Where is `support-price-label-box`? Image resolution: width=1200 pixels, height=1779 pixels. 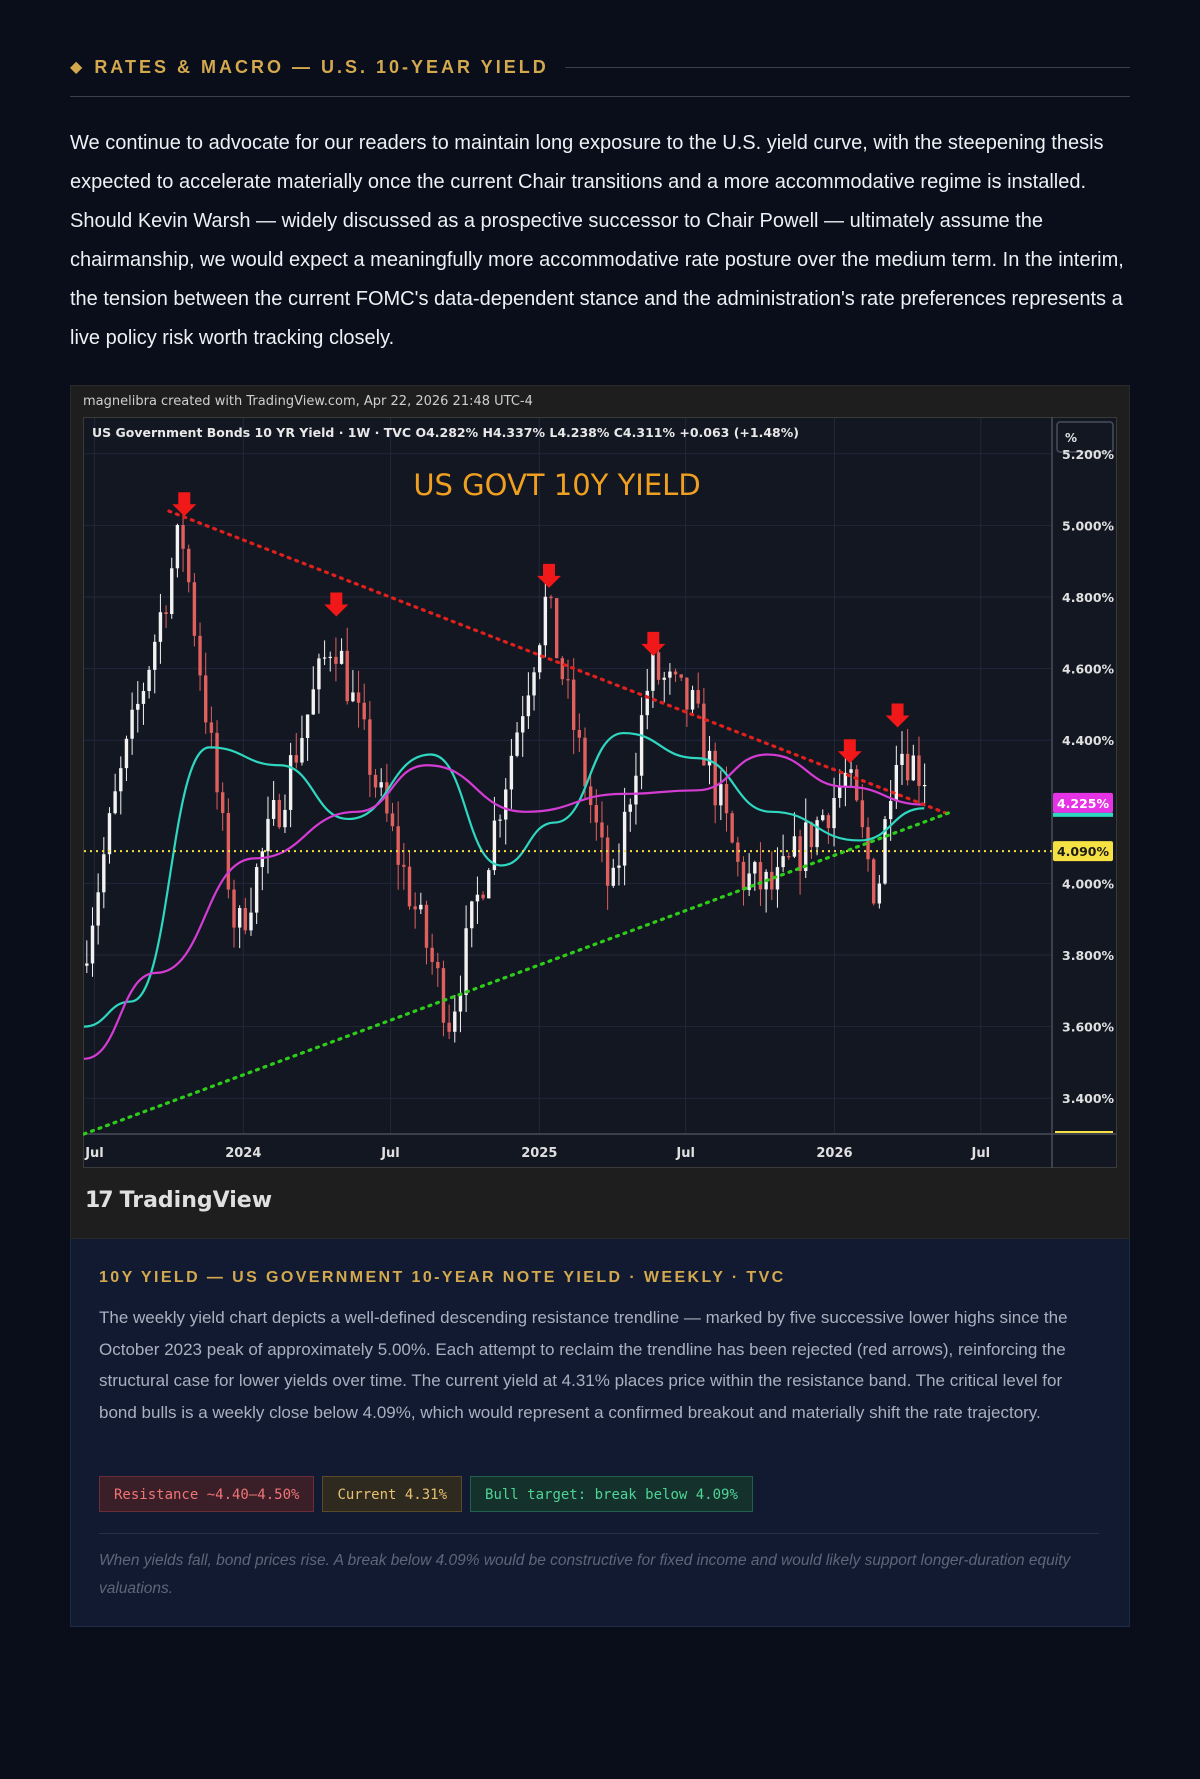
support-price-label-box is located at coordinates (1083, 851).